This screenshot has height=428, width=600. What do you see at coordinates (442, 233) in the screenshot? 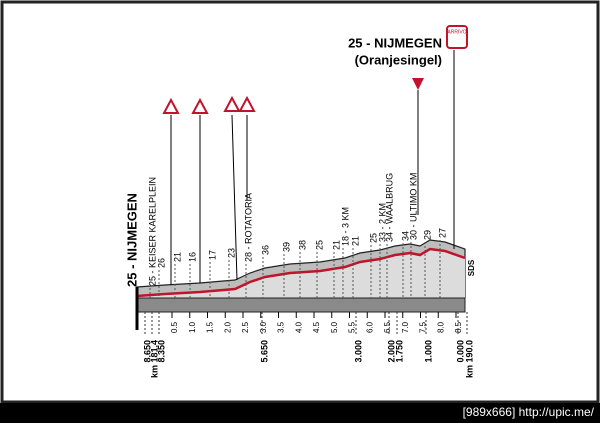
I see `profile-label: 27` at bounding box center [442, 233].